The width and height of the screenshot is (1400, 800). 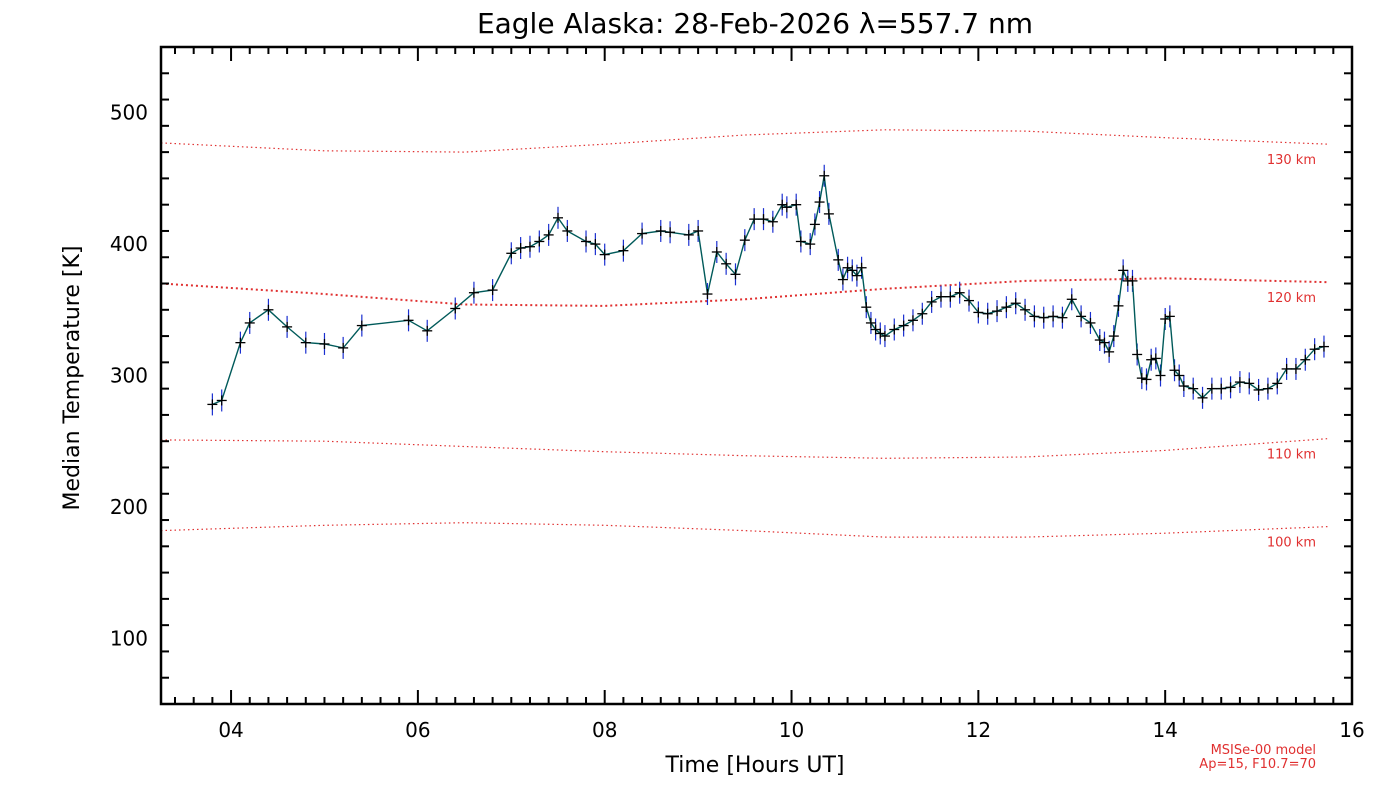 What do you see at coordinates (1291, 543) in the screenshot?
I see `model-line-label: 100 km` at bounding box center [1291, 543].